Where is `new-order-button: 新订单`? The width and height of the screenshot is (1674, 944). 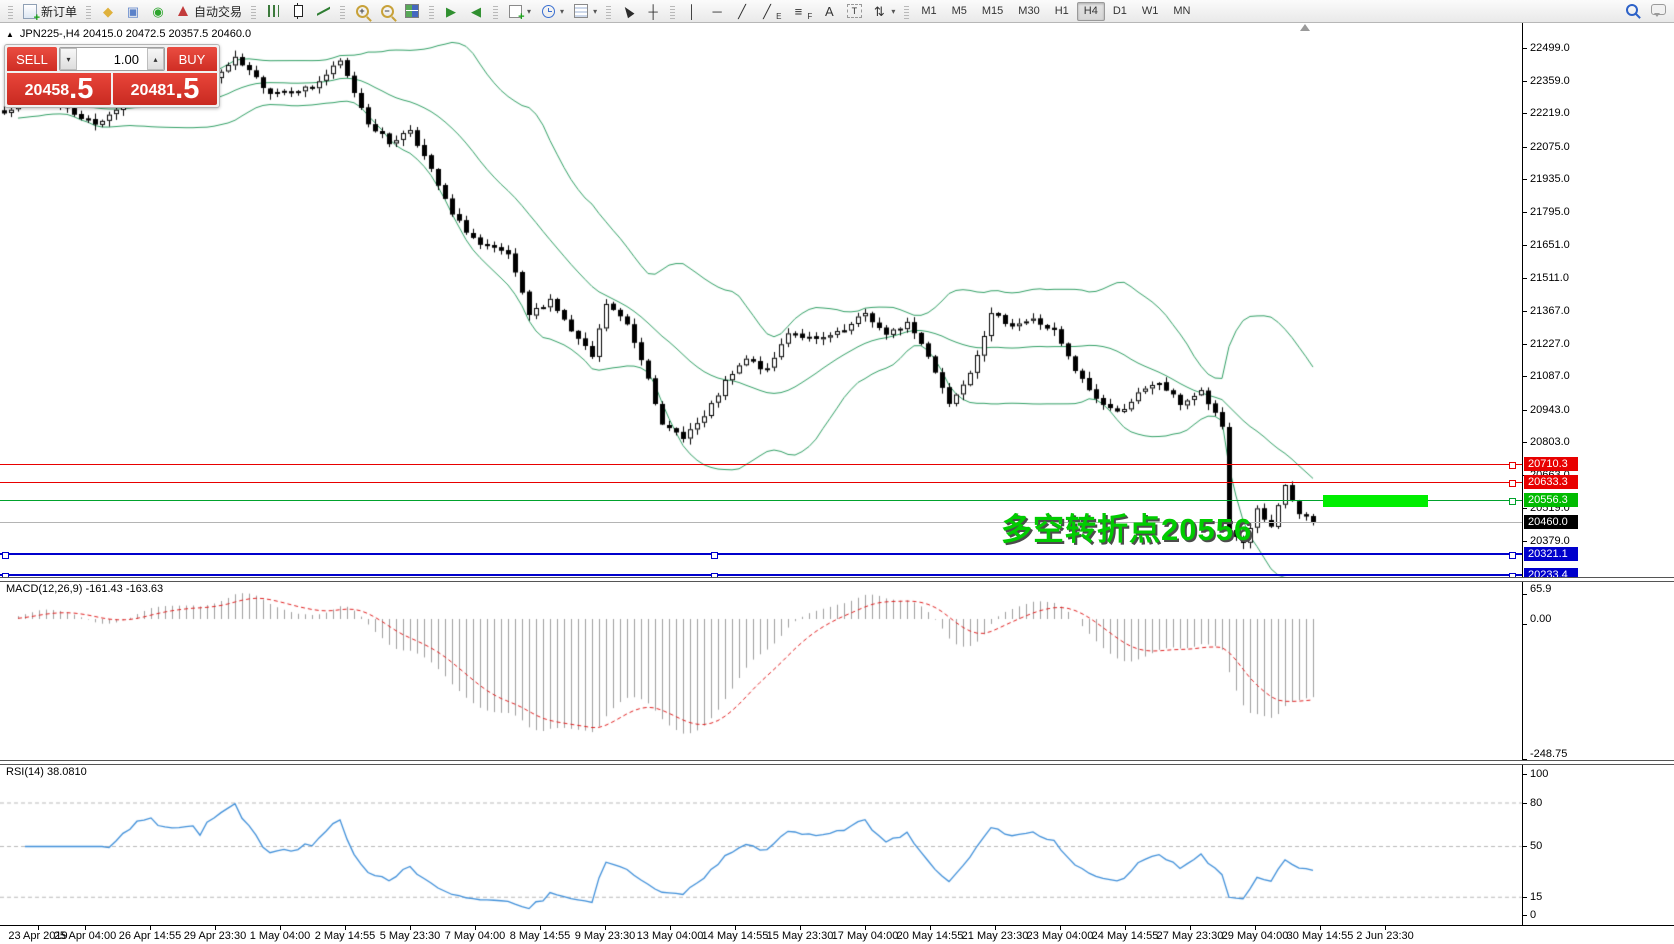 new-order-button: 新订单 is located at coordinates (49, 12).